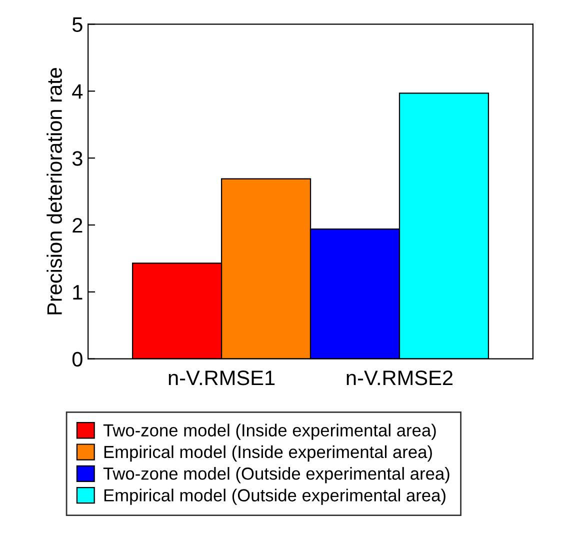 Image resolution: width=561 pixels, height=538 pixels. What do you see at coordinates (77, 359) in the screenshot?
I see `y-tick-label: 0` at bounding box center [77, 359].